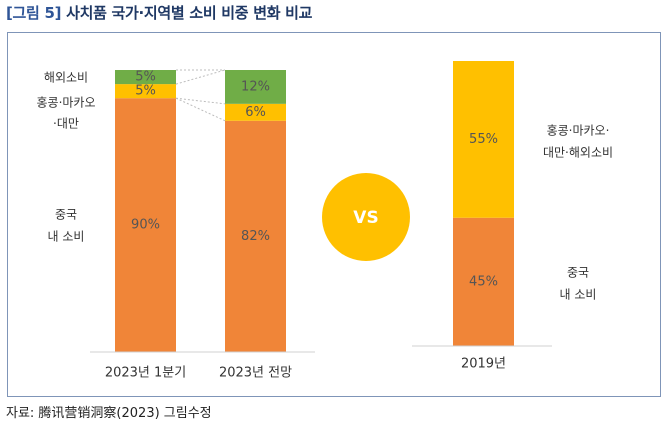 The height and width of the screenshot is (424, 668). I want to click on figure-title-text: 사치품 국가·지역별 소비 비중 변화 비교, so click(189, 13).